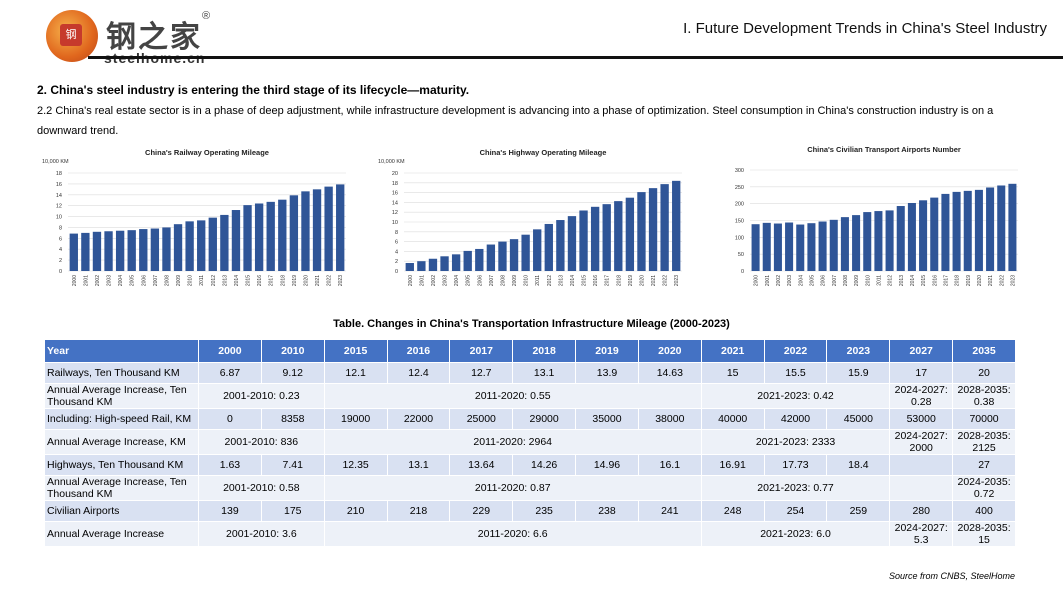 The image size is (1063, 599). I want to click on x-tick-label: 2009, so click(857, 280).